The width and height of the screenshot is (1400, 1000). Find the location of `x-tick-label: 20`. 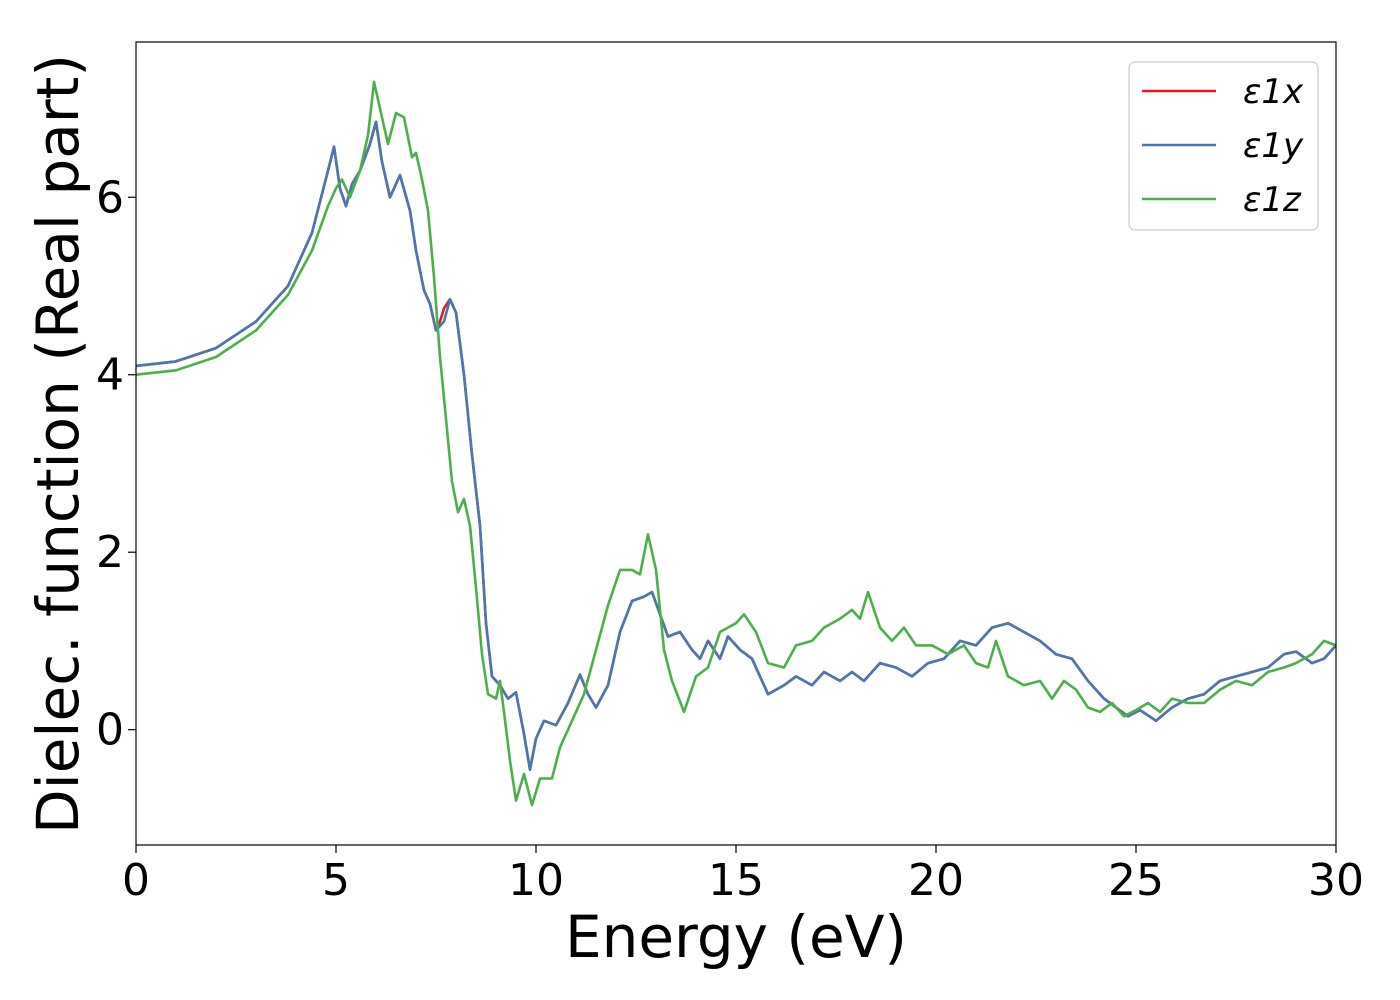

x-tick-label: 20 is located at coordinates (936, 880).